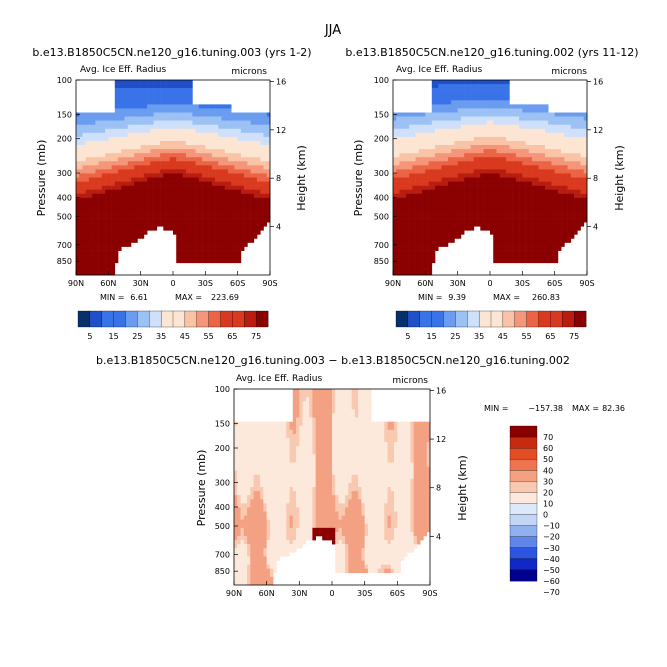  What do you see at coordinates (173, 279) in the screenshot?
I see `panel-1-x-ticks: 90N 60N 30N 0 30S 60S 90S` at bounding box center [173, 279].